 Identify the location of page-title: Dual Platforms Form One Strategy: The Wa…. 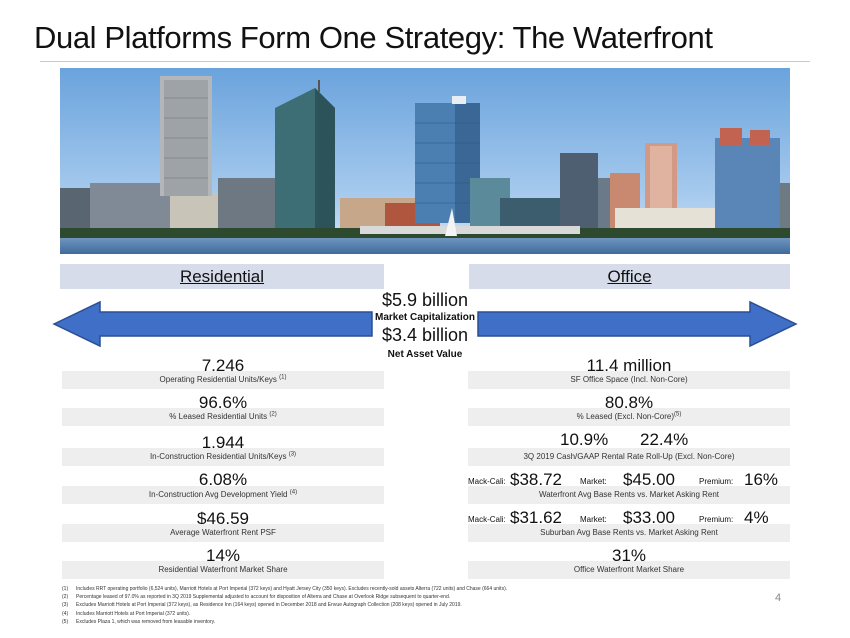
(373, 37).